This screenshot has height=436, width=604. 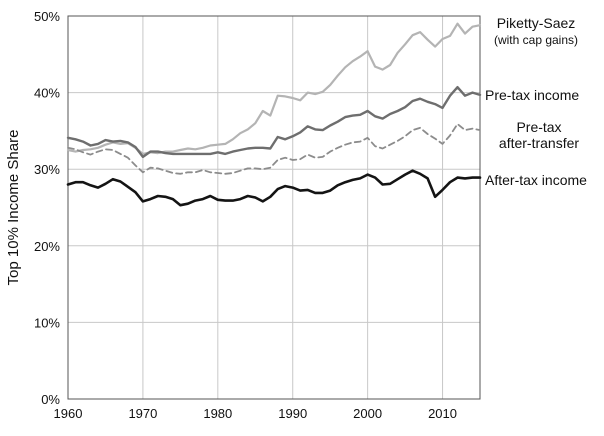 What do you see at coordinates (50, 399) in the screenshot?
I see `y-tick-label: 0%` at bounding box center [50, 399].